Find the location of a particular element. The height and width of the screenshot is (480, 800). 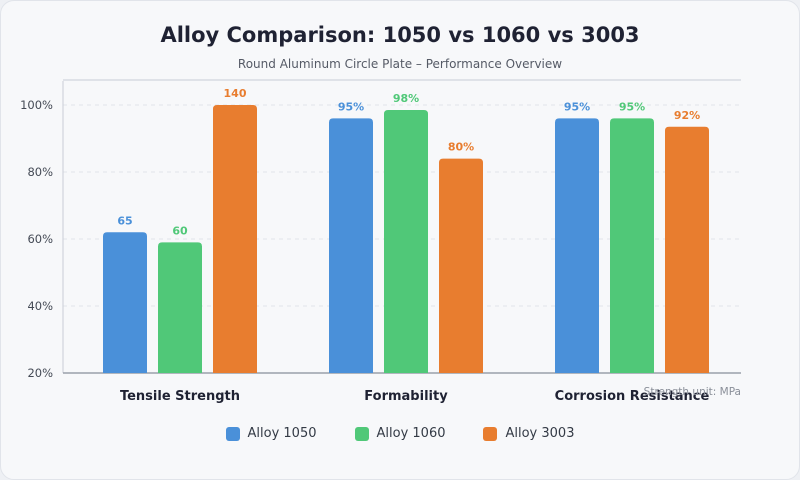

y-tick-label: 100% is located at coordinates (36, 105).